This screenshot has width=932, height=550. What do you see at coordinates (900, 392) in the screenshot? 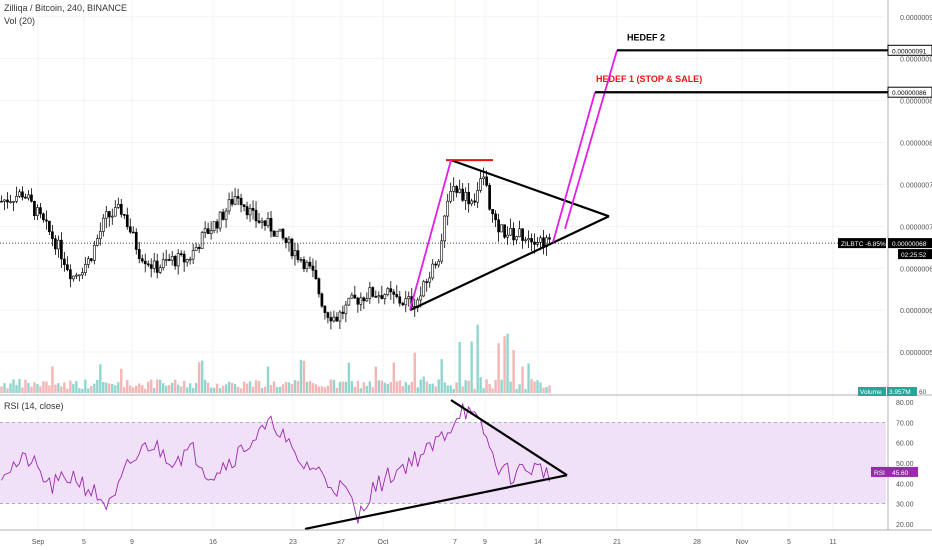
I see `volume-badge-value: 3.957M` at bounding box center [900, 392].